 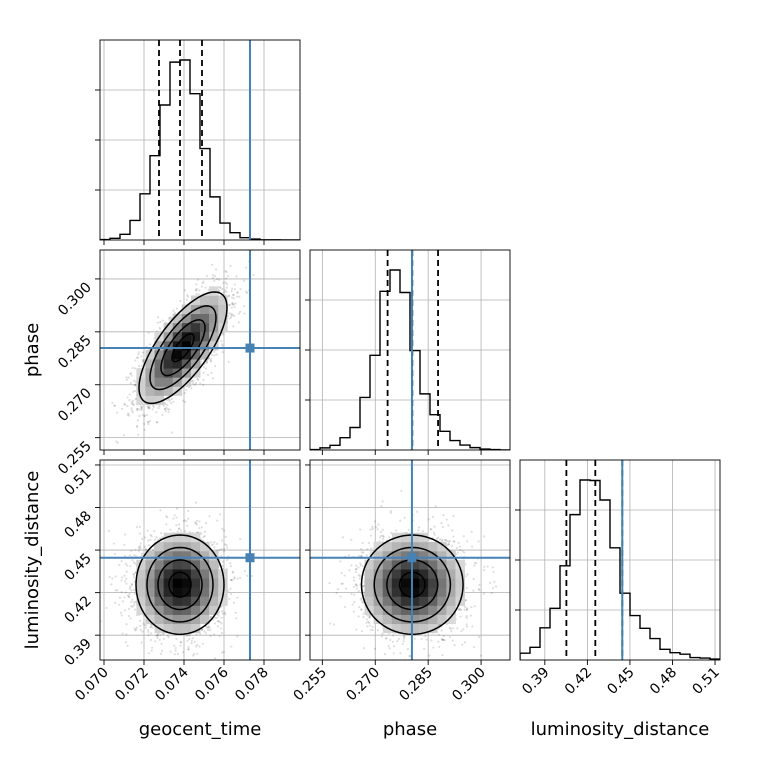 I want to click on grid, so click(x=410, y=350).